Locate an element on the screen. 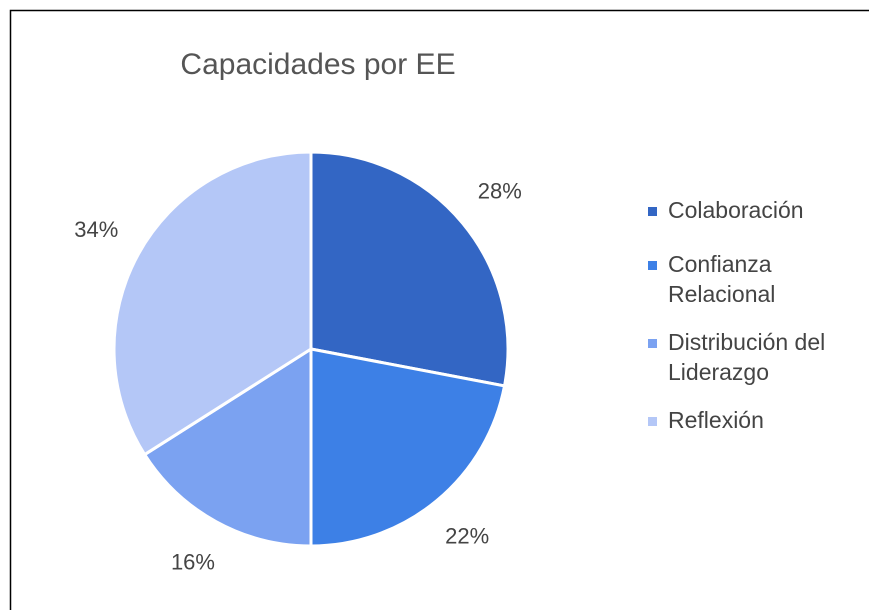 This screenshot has height=610, width=869. data-label: 28% is located at coordinates (500, 191).